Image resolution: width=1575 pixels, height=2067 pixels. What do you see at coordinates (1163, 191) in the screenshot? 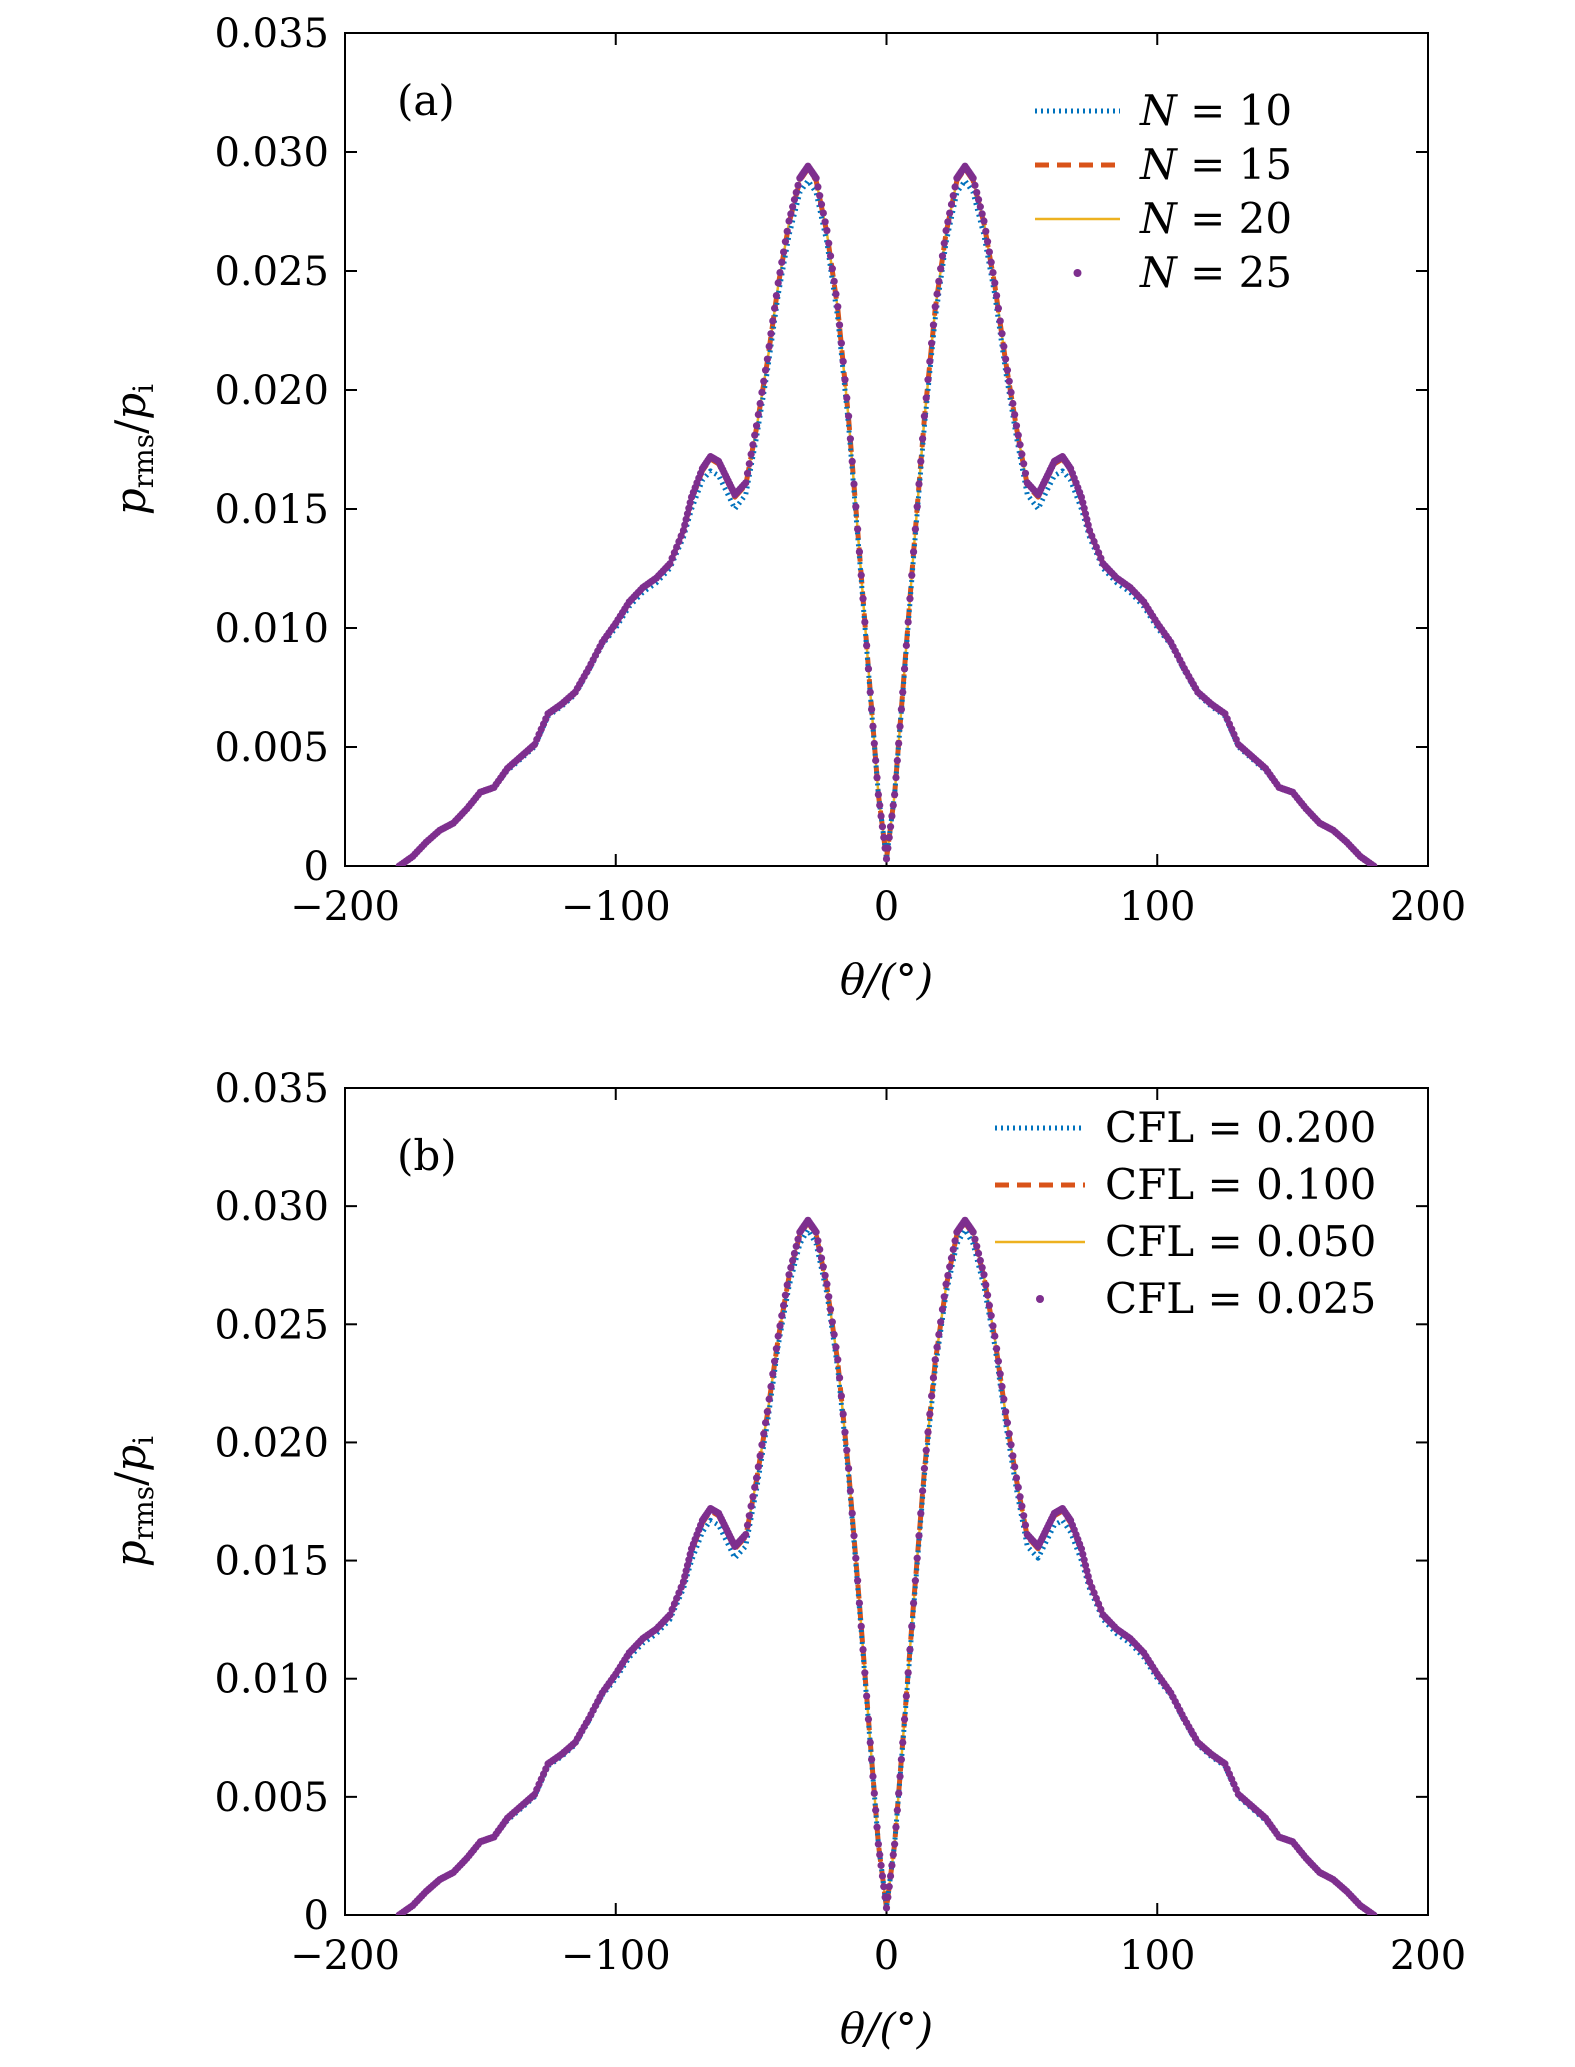
I see `legend: N = 10 N = 15 N = 20 N = 25` at bounding box center [1163, 191].